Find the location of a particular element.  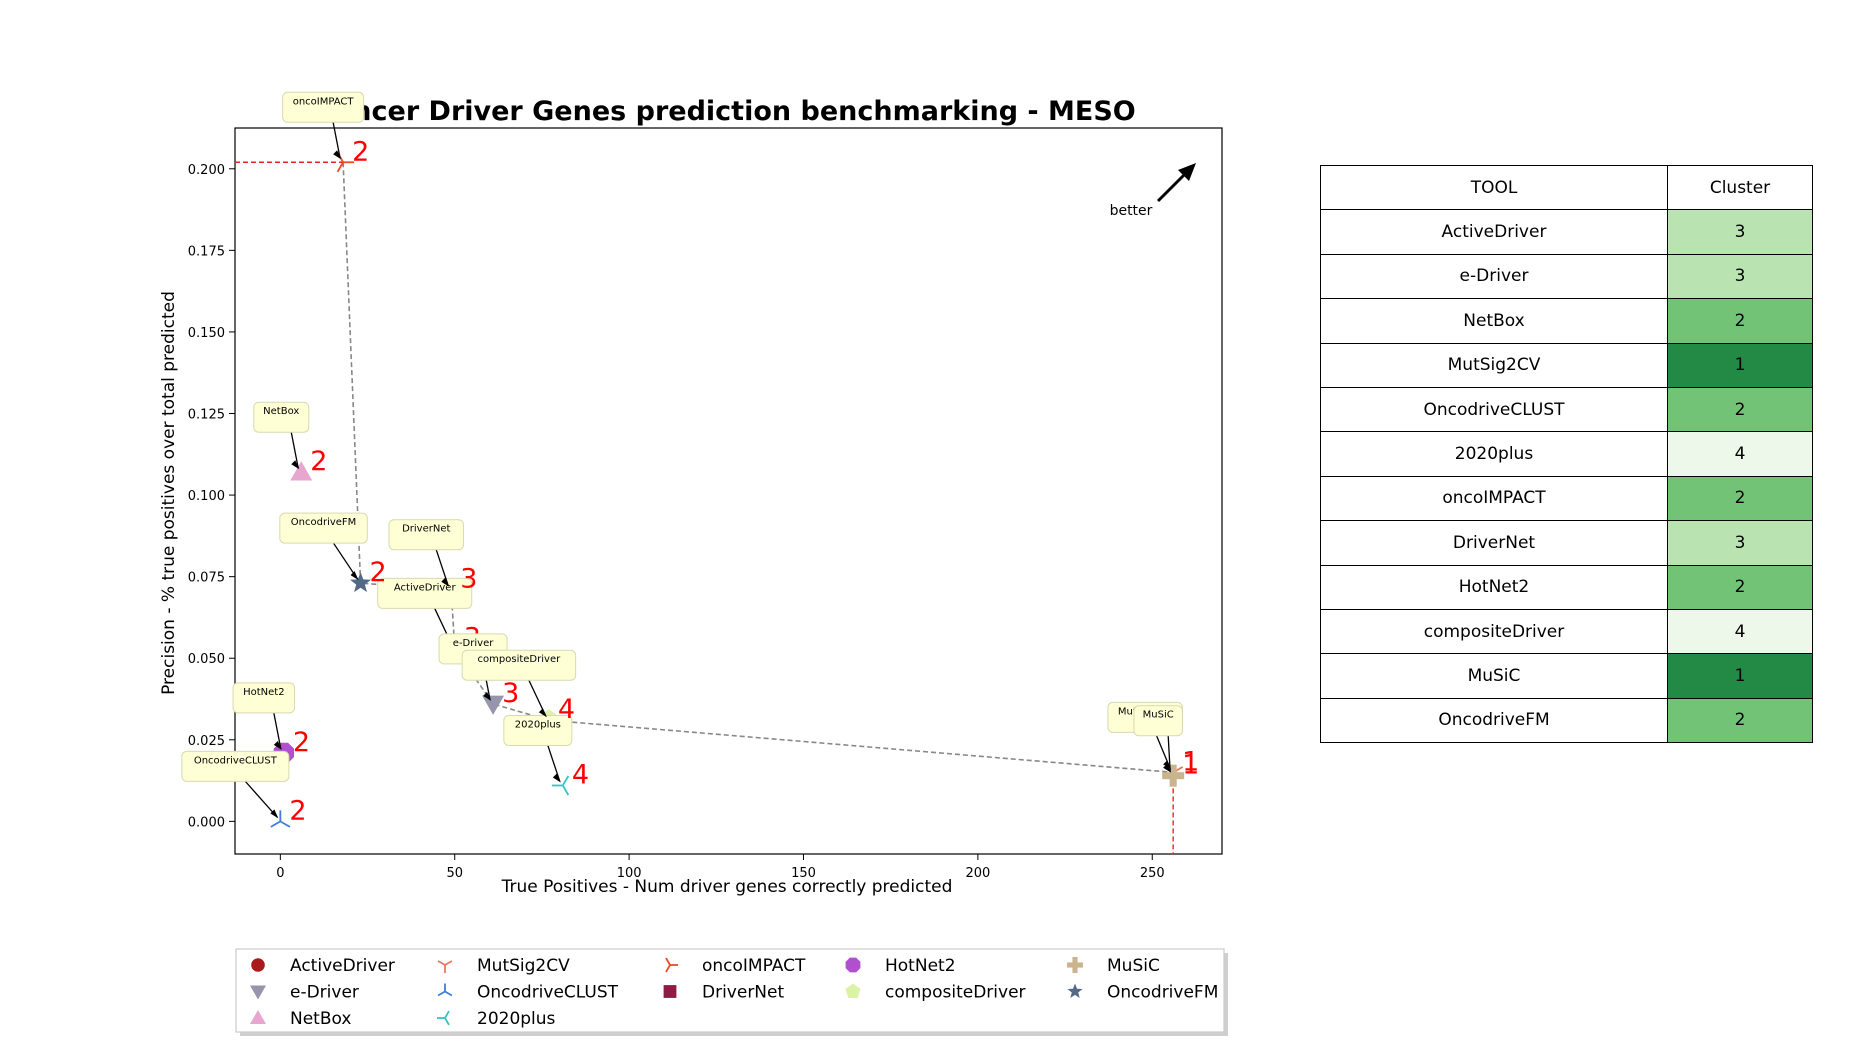

legend-label: NetBox is located at coordinates (320, 1019).